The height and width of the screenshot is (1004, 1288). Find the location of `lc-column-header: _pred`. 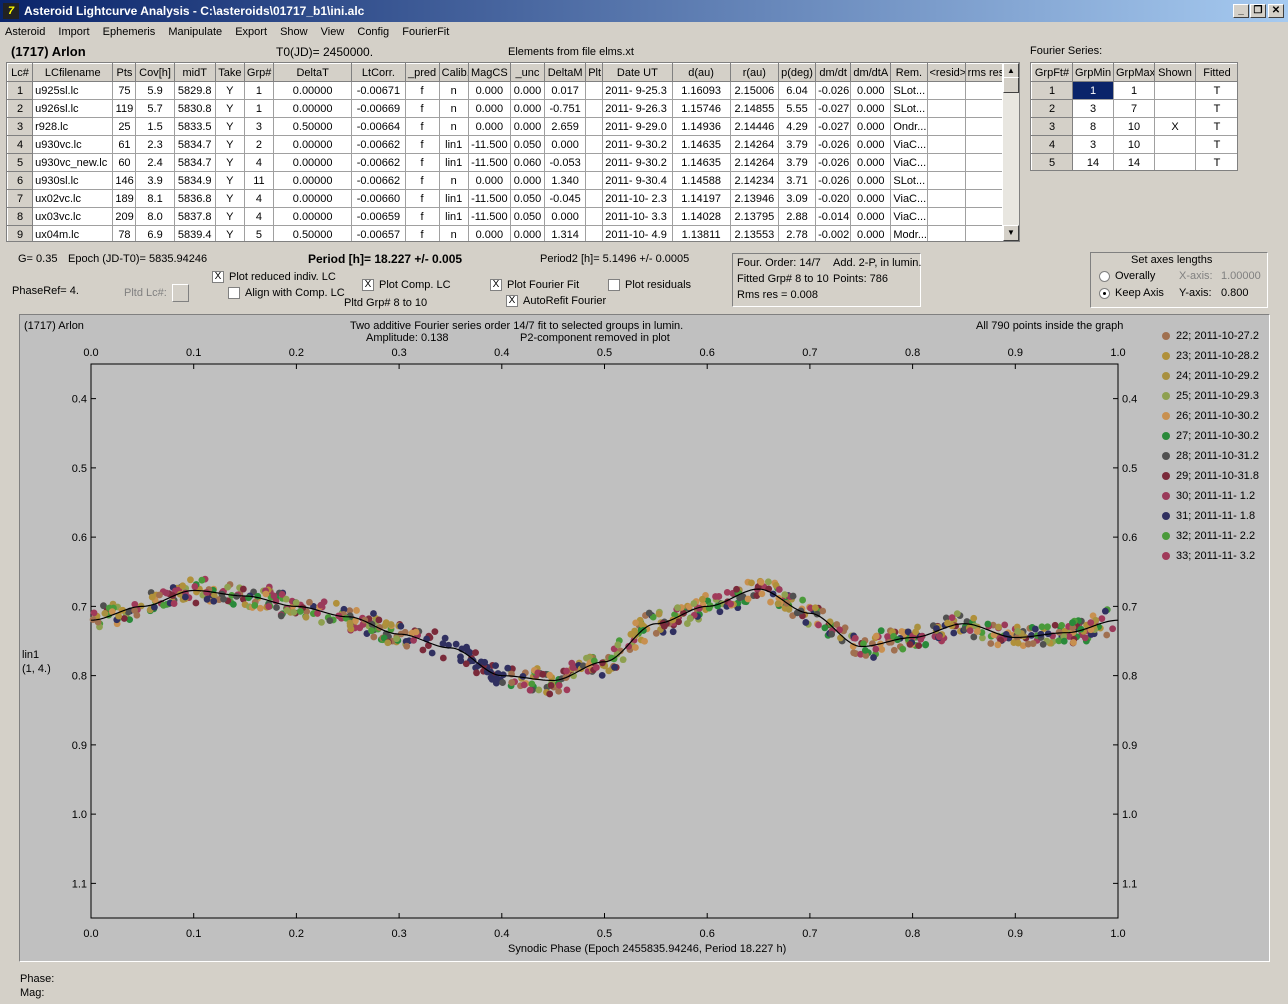

lc-column-header: _pred is located at coordinates (422, 72).